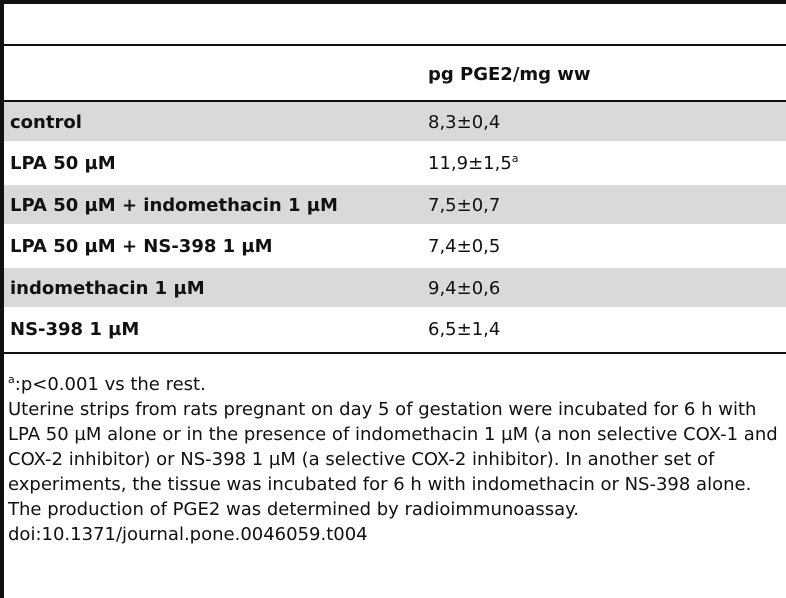  Describe the element at coordinates (174, 205) in the screenshot. I see `row-label: LPA 50 µM + indomethacin 1 µM` at that location.